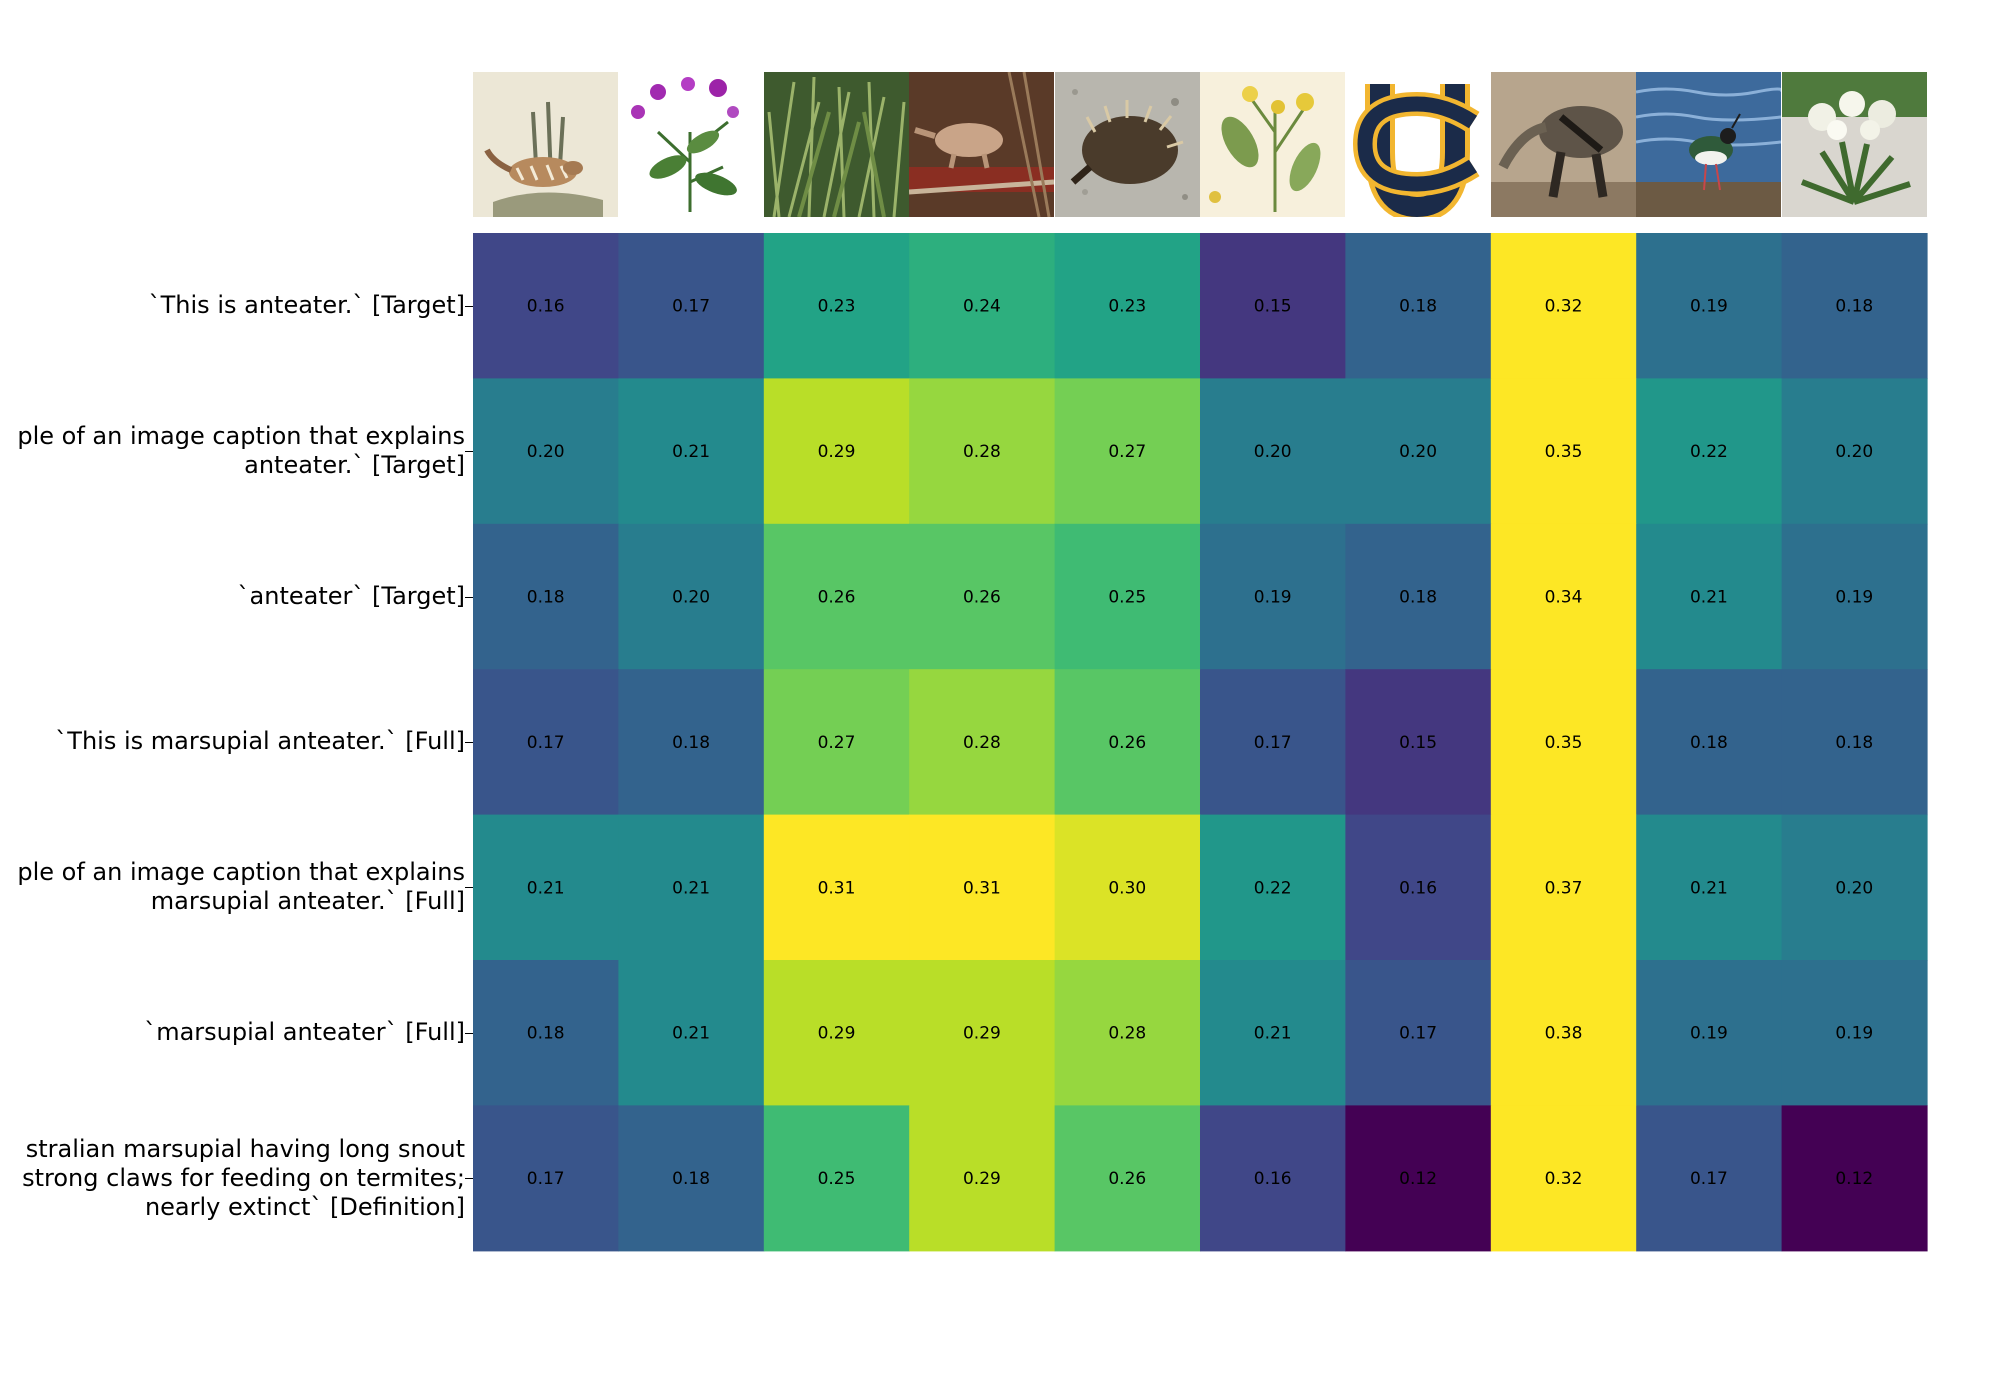 This screenshot has width=2000, height=1400. I want to click on cell-value-r2-c3: 0.26, so click(982, 598).